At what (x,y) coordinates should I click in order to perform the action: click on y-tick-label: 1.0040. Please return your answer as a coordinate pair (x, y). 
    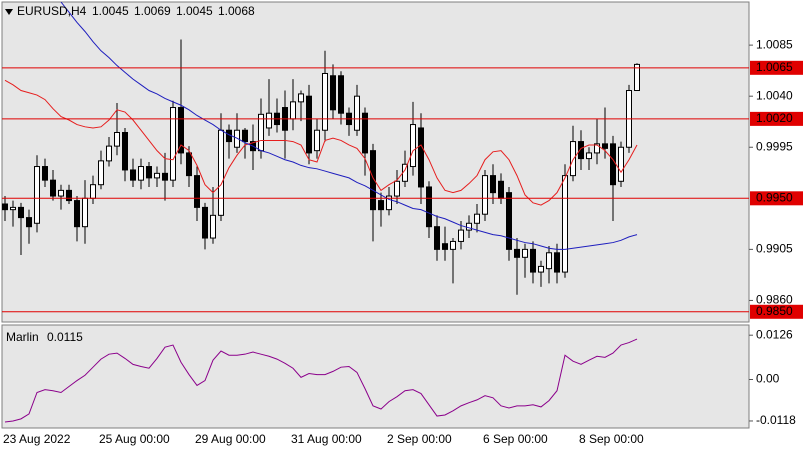
    Looking at the image, I should click on (774, 95).